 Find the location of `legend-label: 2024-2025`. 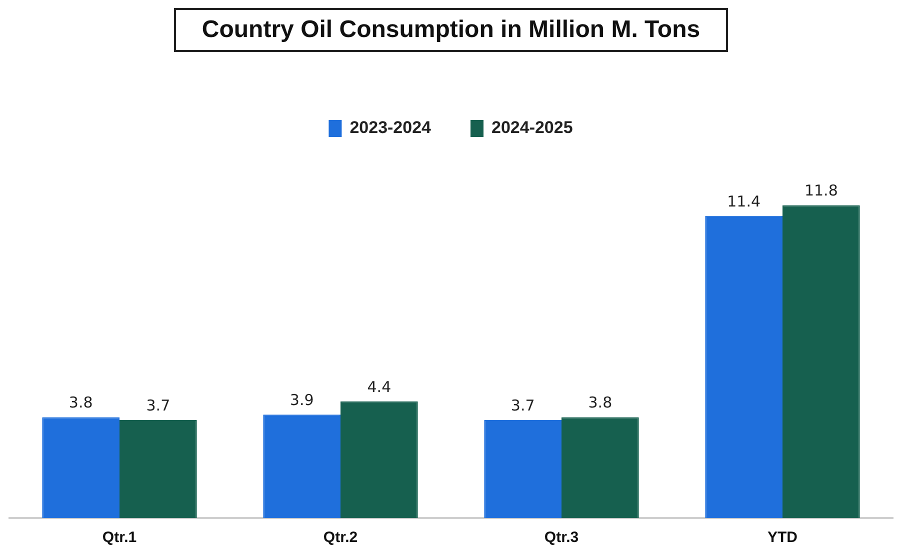

legend-label: 2024-2025 is located at coordinates (532, 128).